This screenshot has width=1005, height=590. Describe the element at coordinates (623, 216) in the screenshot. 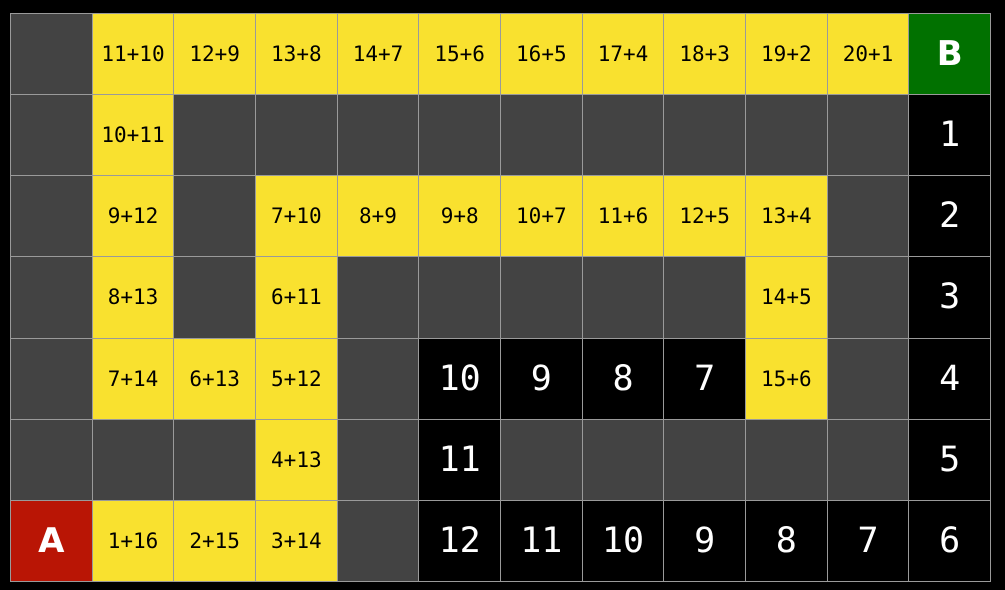

I see `explored-cell: 11+6` at that location.